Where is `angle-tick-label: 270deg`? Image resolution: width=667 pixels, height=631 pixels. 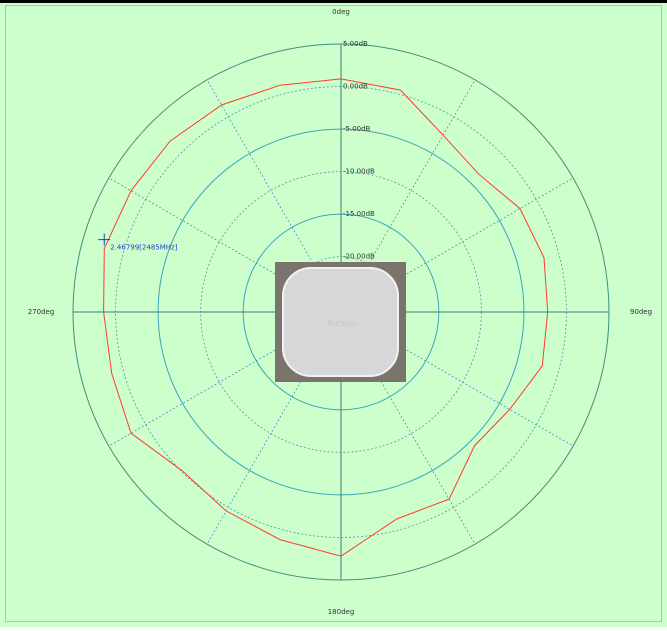 angle-tick-label: 270deg is located at coordinates (41, 312).